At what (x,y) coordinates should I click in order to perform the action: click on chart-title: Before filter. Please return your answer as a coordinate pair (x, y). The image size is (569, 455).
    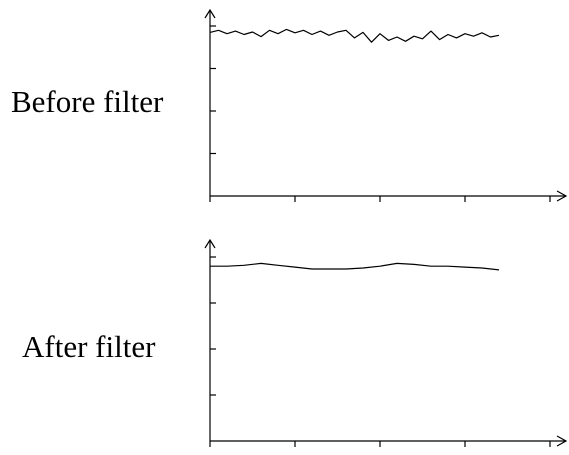
    Looking at the image, I should click on (87, 101).